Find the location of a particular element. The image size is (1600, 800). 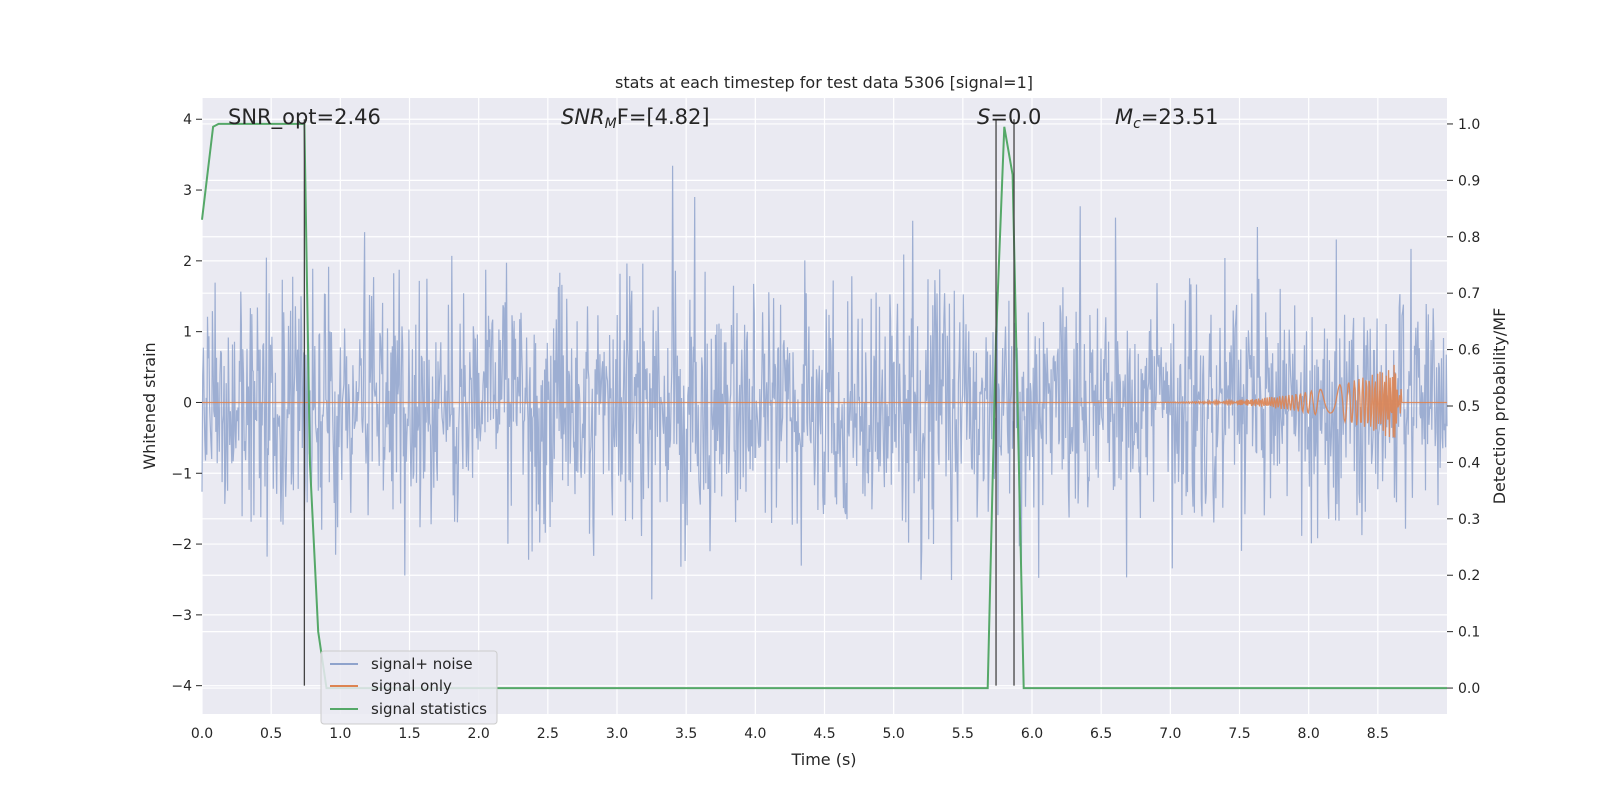

y-tick-label-right: 0.0 is located at coordinates (1469, 689).